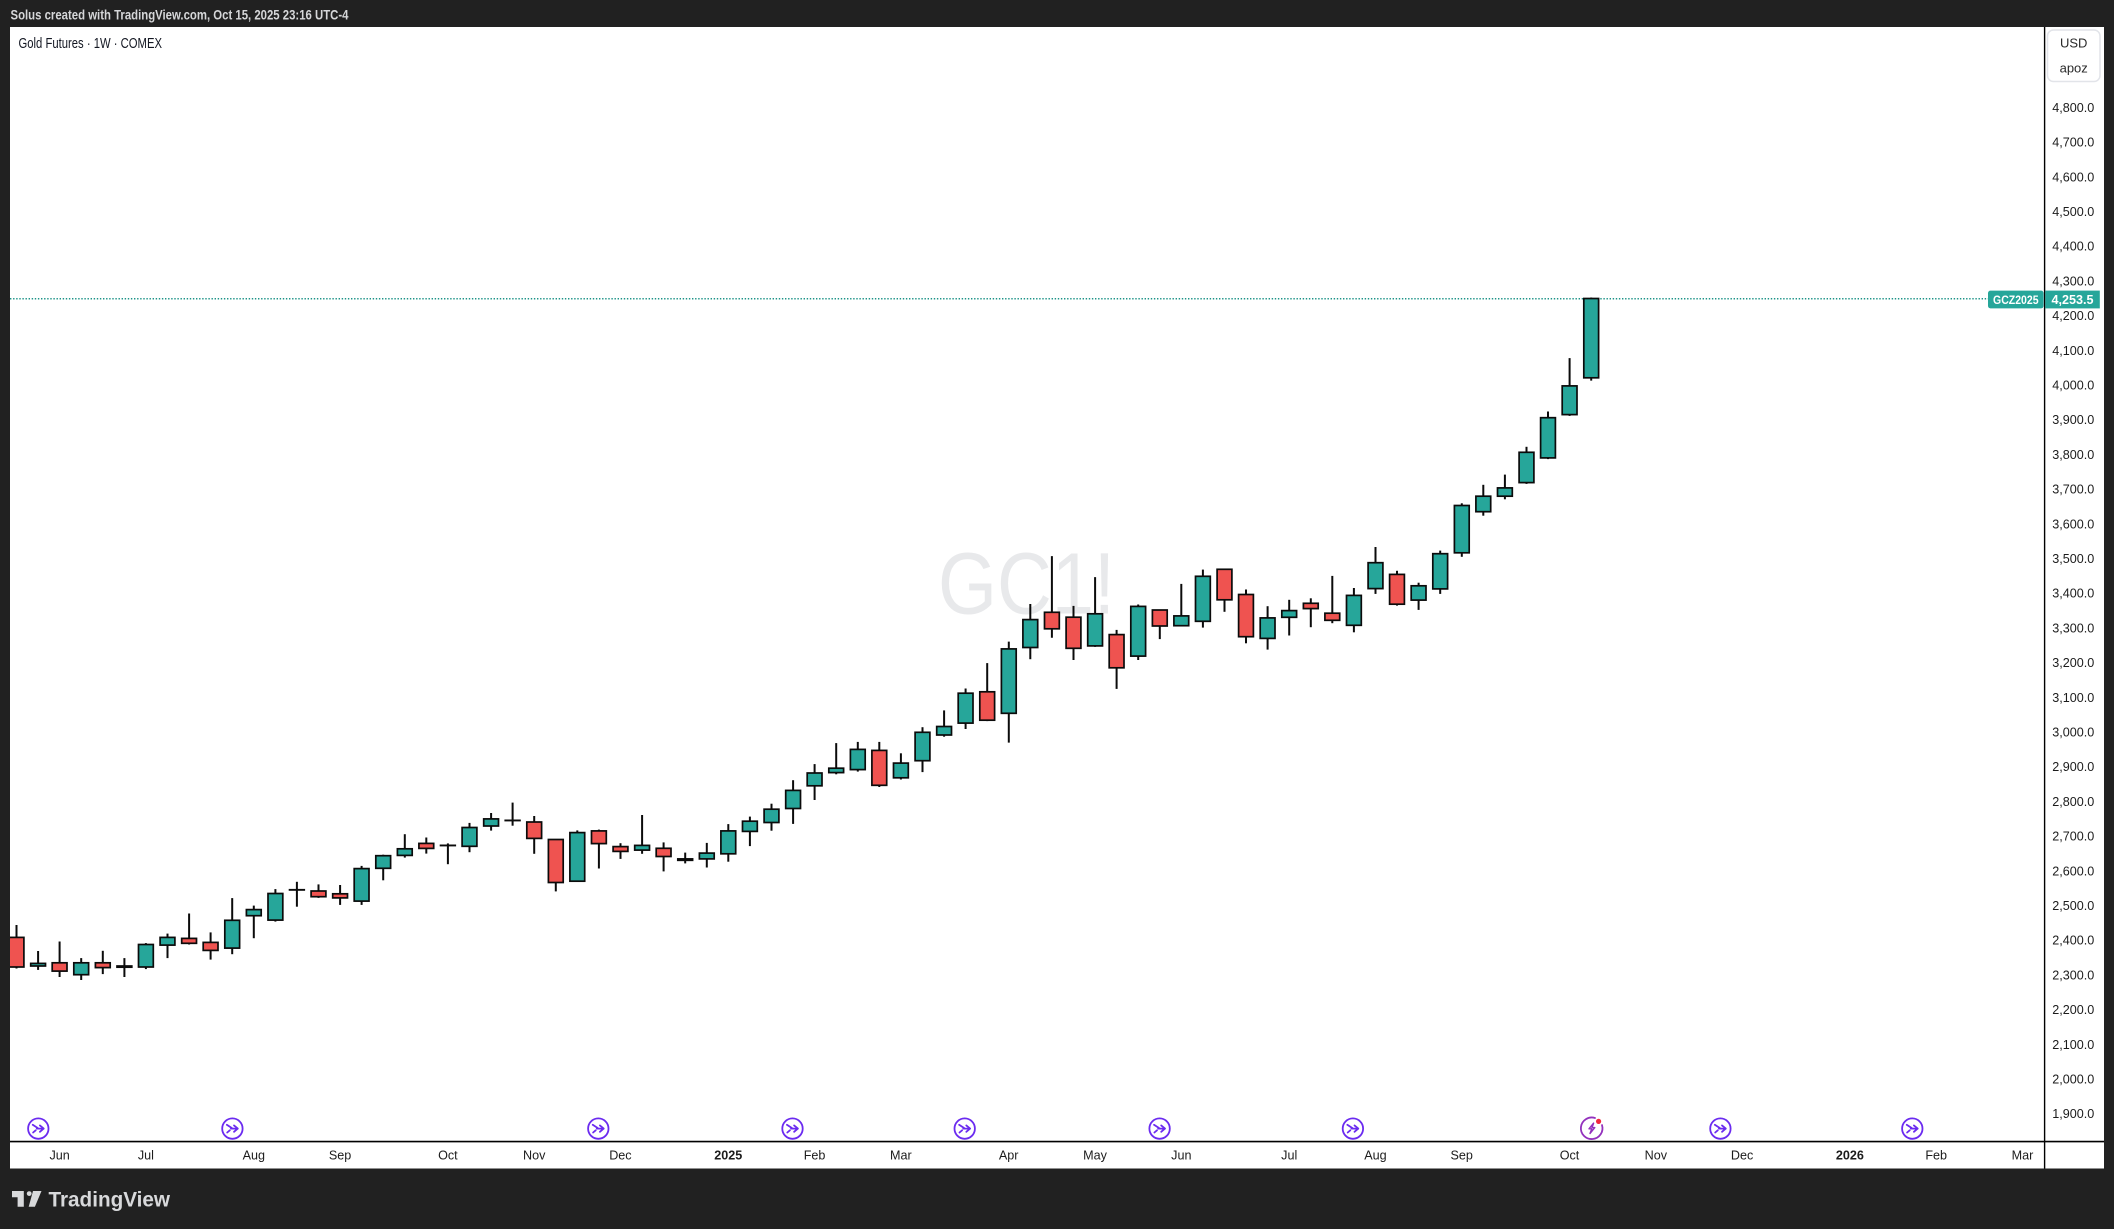  What do you see at coordinates (728, 1156) in the screenshot?
I see `svg-text: 2025` at bounding box center [728, 1156].